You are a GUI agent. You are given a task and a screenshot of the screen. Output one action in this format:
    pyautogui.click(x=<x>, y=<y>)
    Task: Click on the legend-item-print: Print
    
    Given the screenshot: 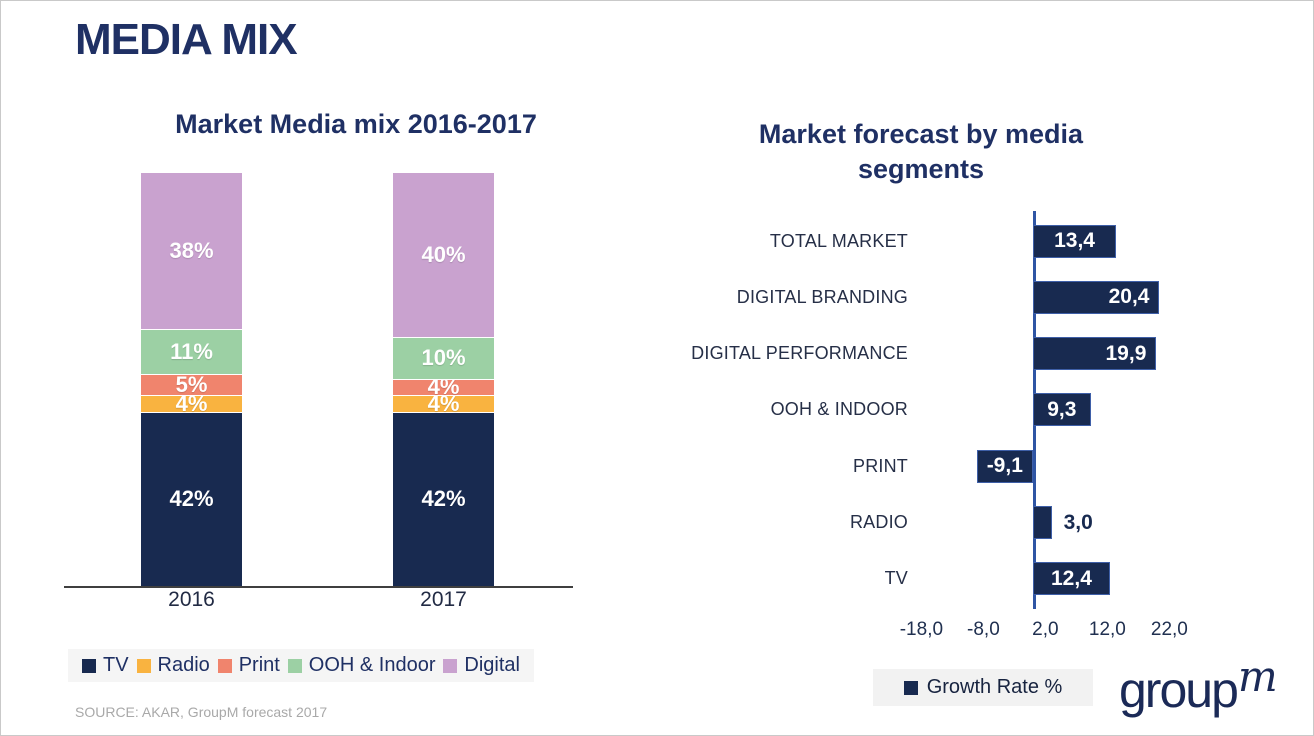 What is the action you would take?
    pyautogui.click(x=248, y=665)
    